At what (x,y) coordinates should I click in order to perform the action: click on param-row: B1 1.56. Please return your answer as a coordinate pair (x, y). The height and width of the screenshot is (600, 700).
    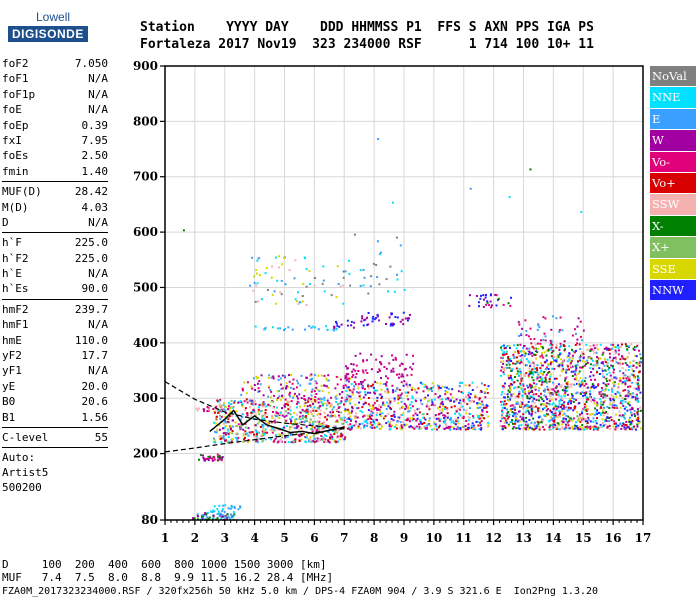
    Looking at the image, I should click on (55, 417).